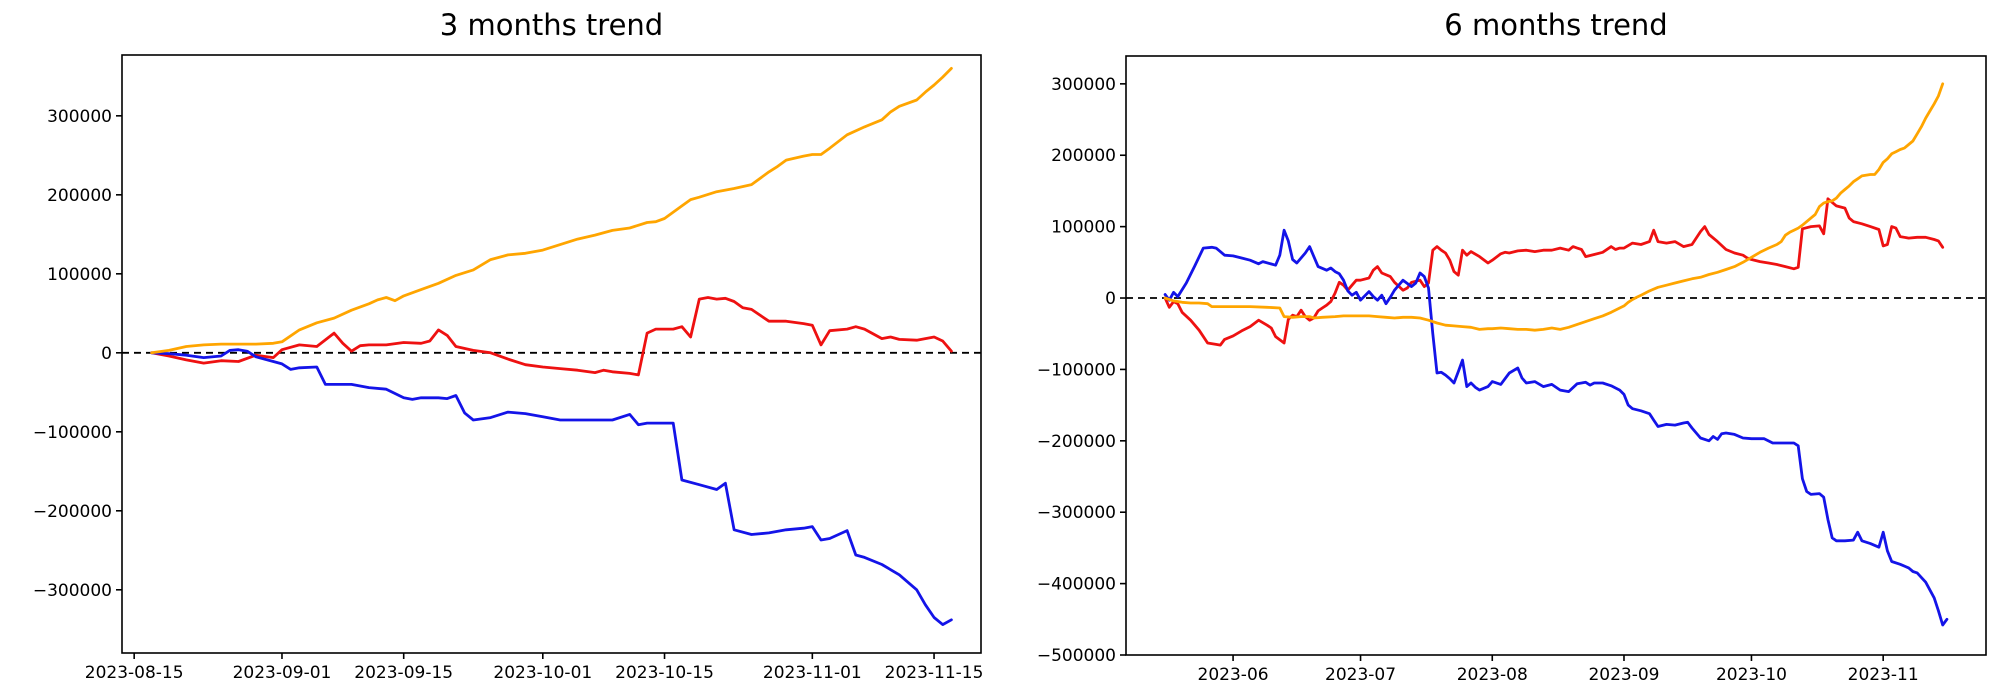  What do you see at coordinates (812, 673) in the screenshot?
I see `x-tick-label: 2023-11-01` at bounding box center [812, 673].